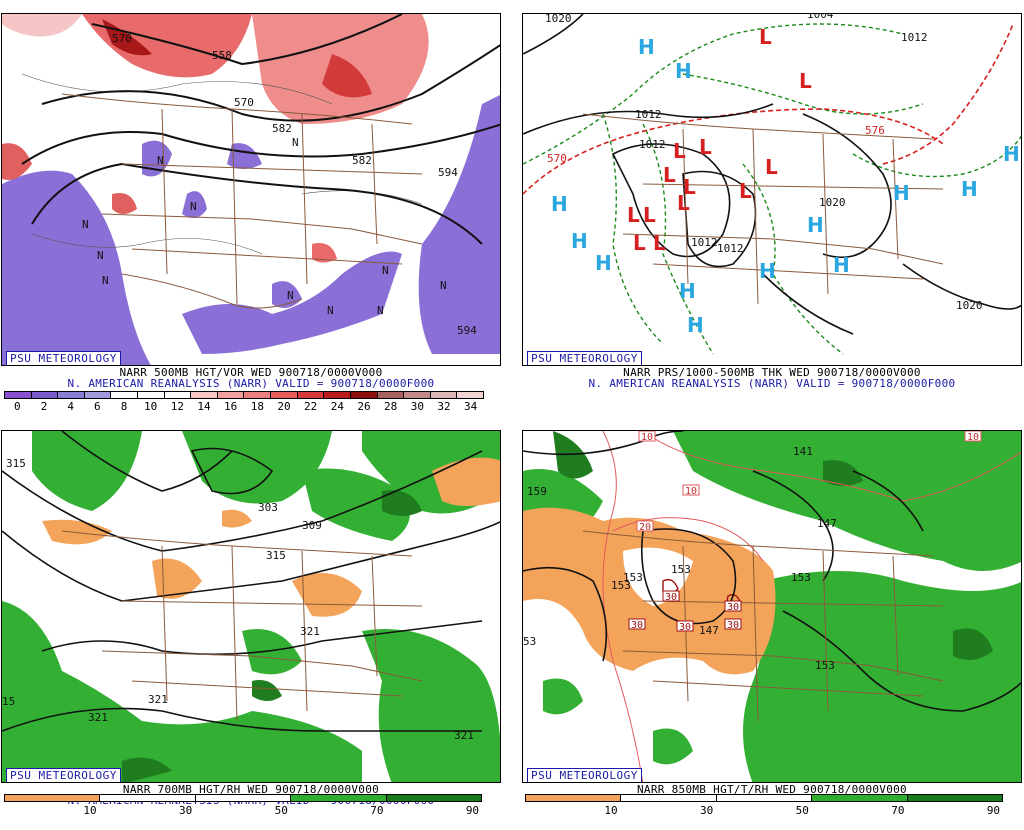 The width and height of the screenshot is (1024, 830). Describe the element at coordinates (391, 406) in the screenshot. I see `colorbar-tick-label: 28` at that location.